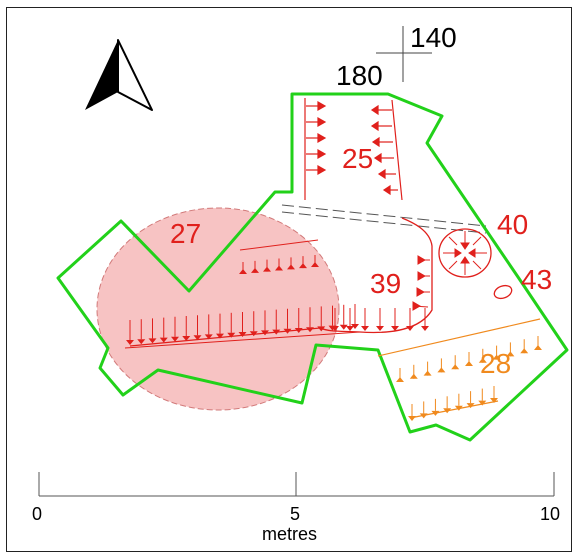 The image size is (581, 558). Describe the element at coordinates (496, 363) in the screenshot. I see `feature-label-28: 28` at that location.